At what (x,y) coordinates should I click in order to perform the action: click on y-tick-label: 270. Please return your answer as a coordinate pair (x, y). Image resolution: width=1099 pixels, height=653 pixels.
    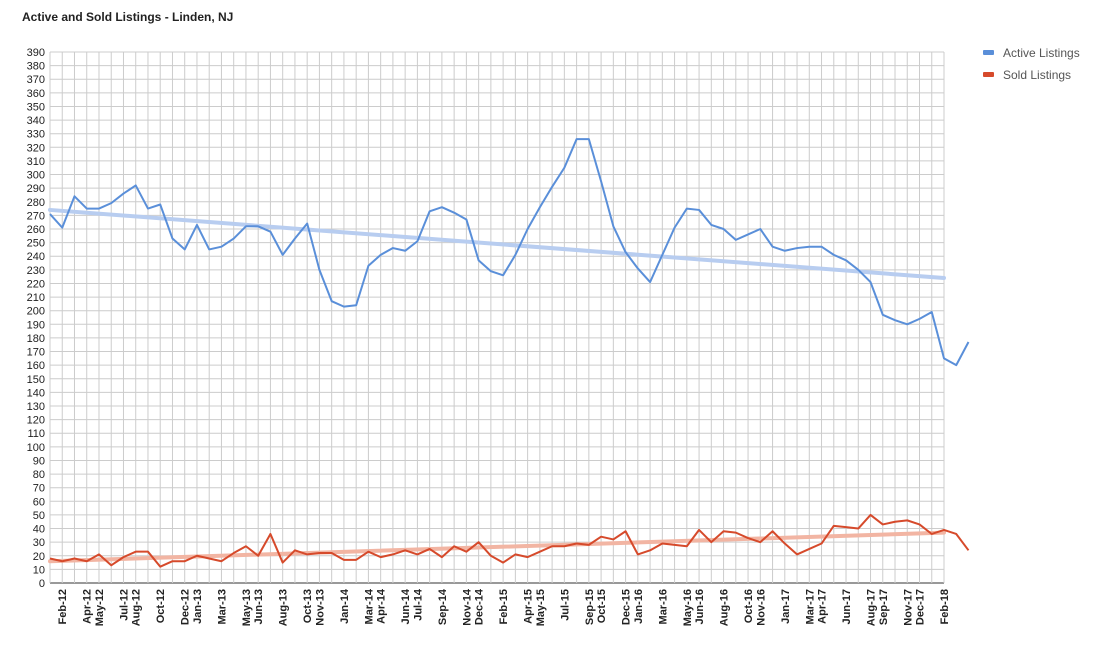
    Looking at the image, I should click on (36, 216).